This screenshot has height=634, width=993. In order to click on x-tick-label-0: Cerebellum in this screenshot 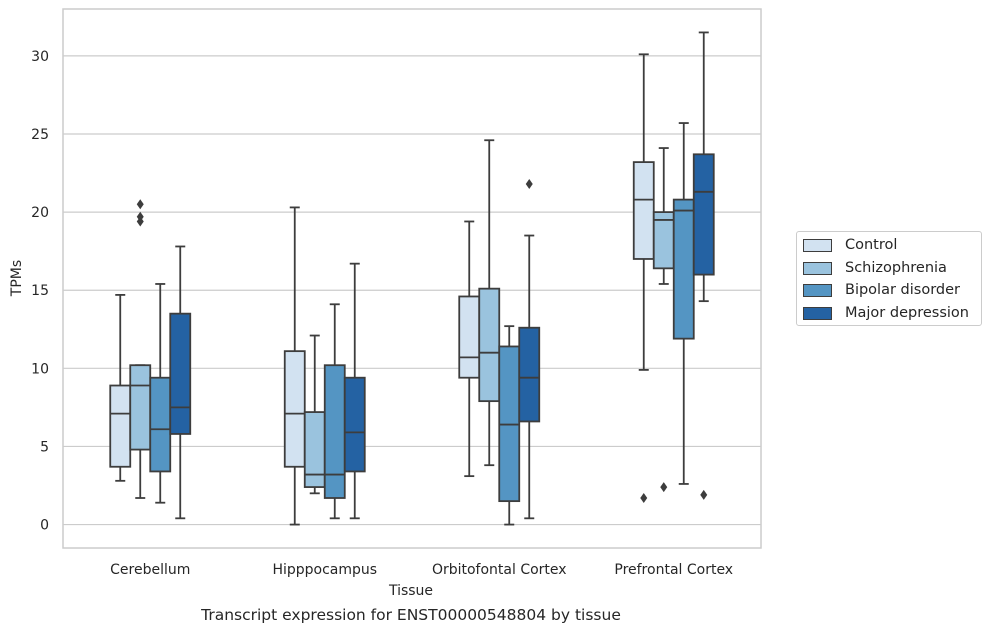, I will do `click(150, 570)`.